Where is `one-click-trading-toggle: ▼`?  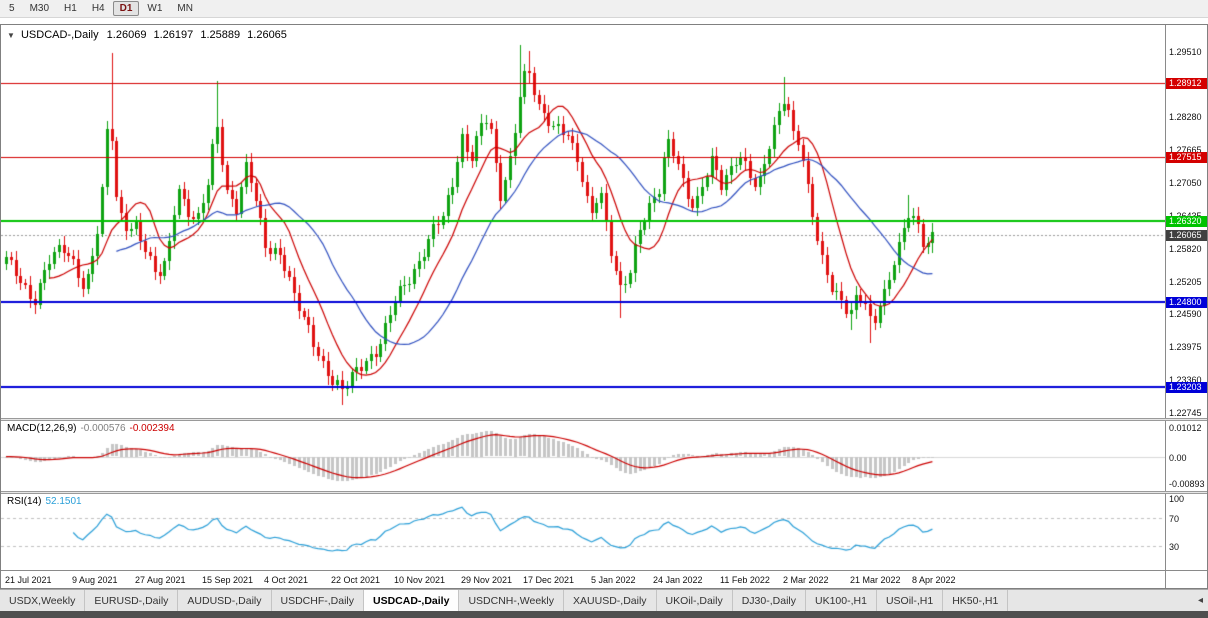 one-click-trading-toggle: ▼ is located at coordinates (11, 35).